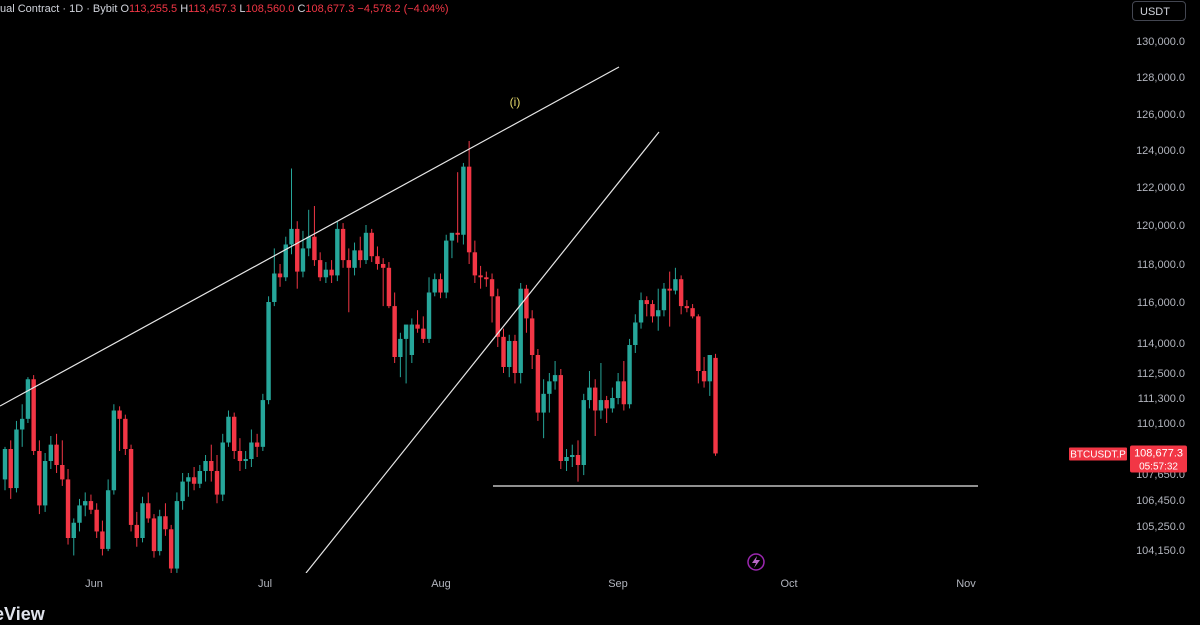 This screenshot has width=1200, height=625. I want to click on brand-logo-text: eView, so click(22, 614).